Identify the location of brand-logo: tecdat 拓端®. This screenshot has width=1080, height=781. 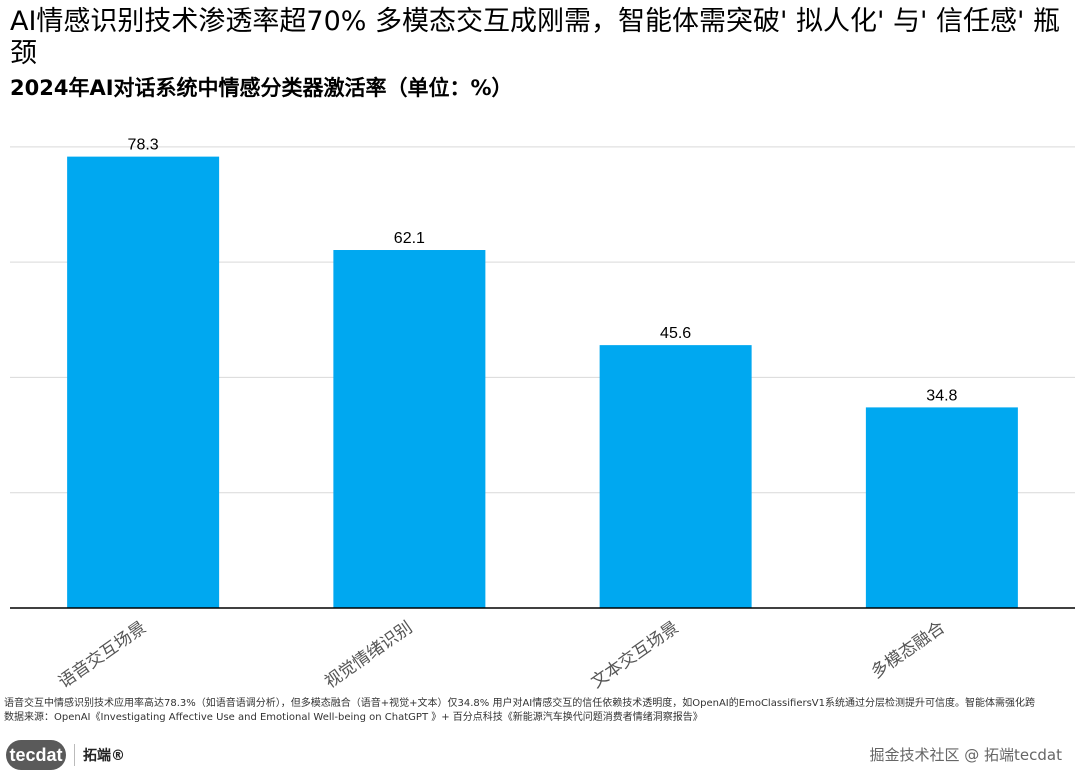
(65, 755).